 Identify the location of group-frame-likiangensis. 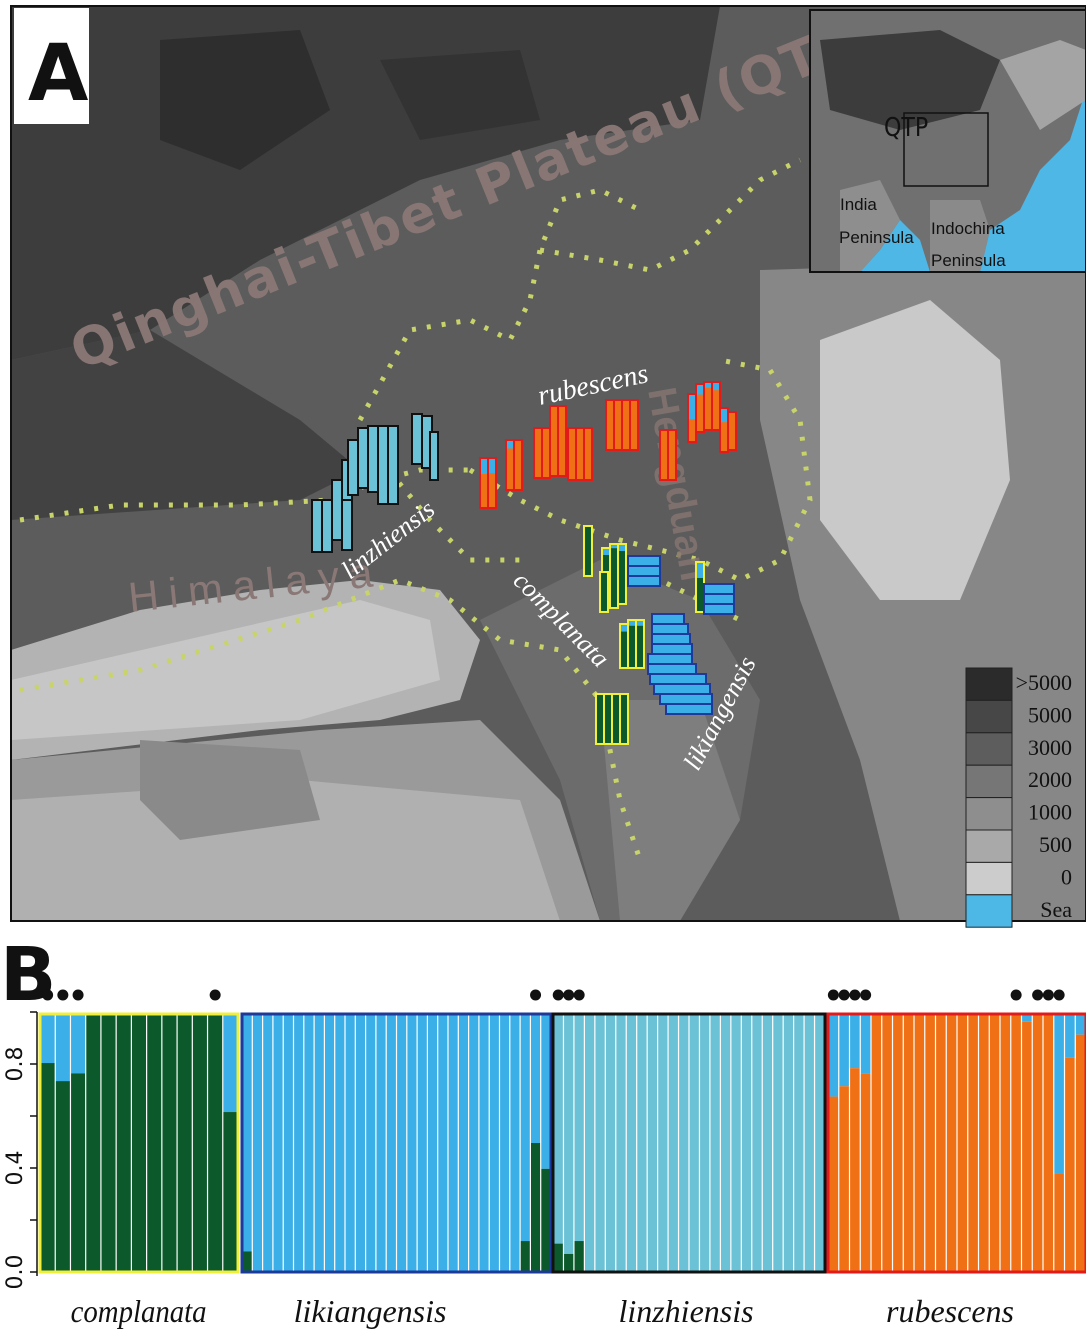
(396, 1143).